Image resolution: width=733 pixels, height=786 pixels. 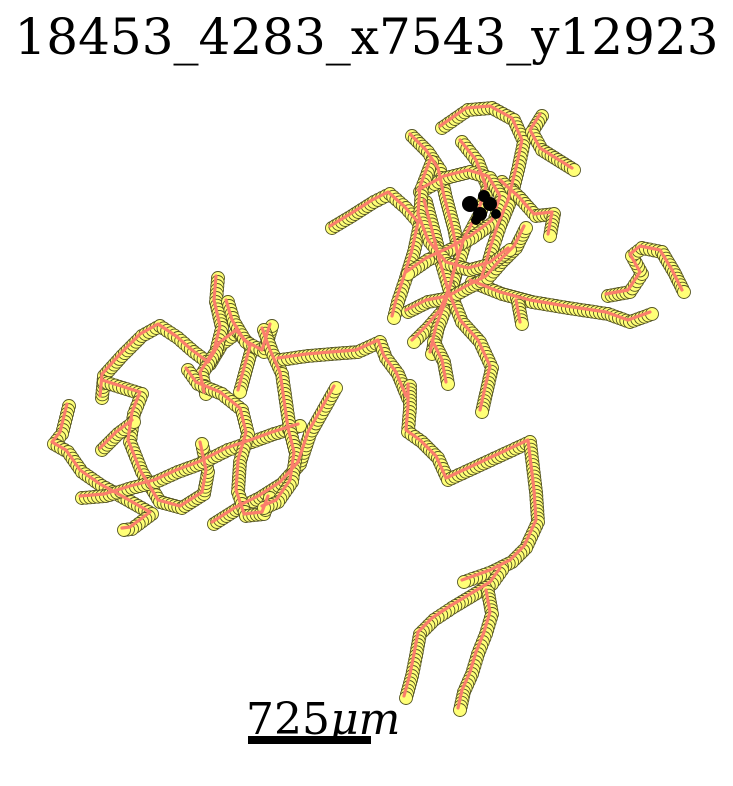 I want to click on figure-title: 18453_4283_x7543_y12923, so click(x=366, y=37).